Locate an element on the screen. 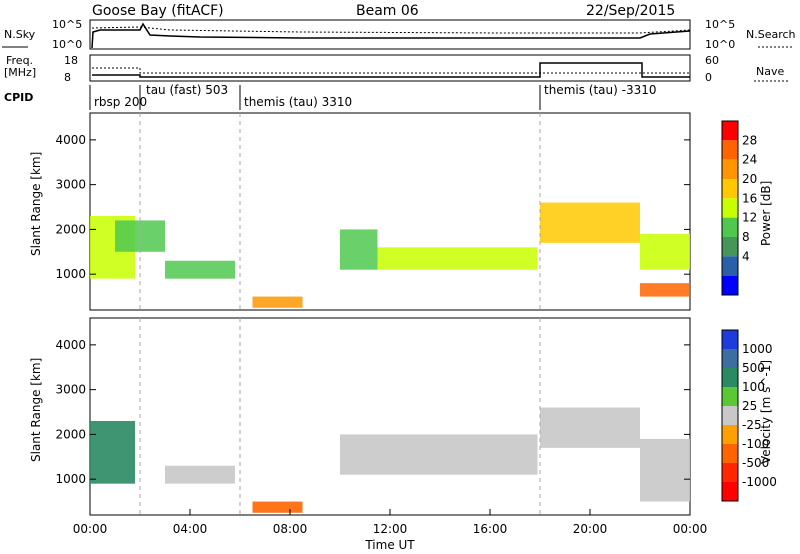 This screenshot has height=554, width=800. power-colorbar-label: Power [dB] is located at coordinates (766, 213).